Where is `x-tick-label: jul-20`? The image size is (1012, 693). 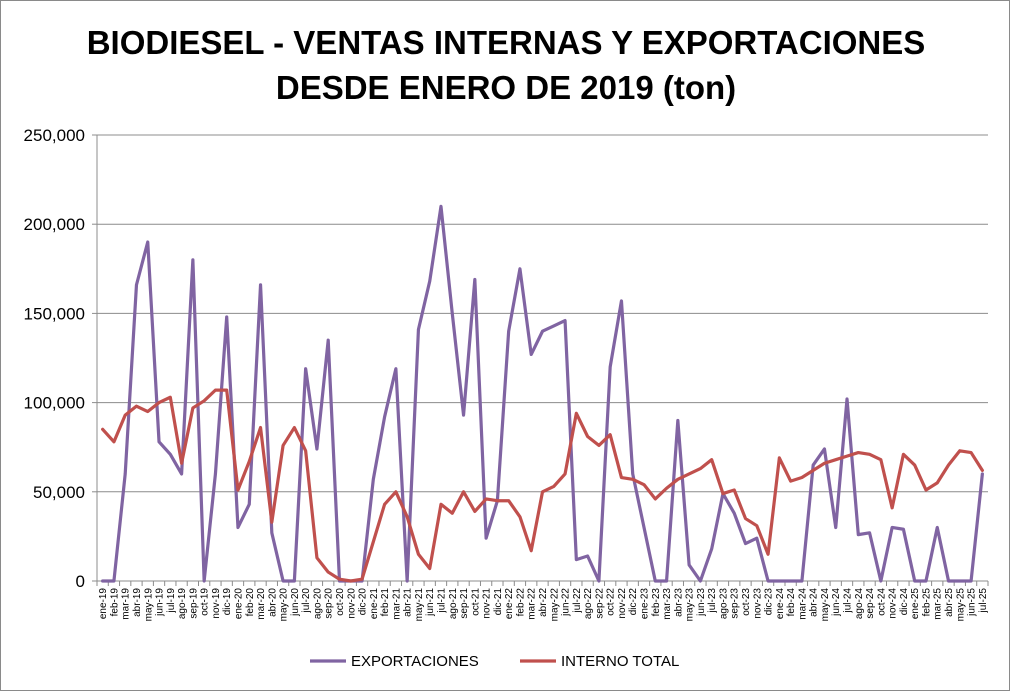 x-tick-label: jul-20 is located at coordinates (306, 601).